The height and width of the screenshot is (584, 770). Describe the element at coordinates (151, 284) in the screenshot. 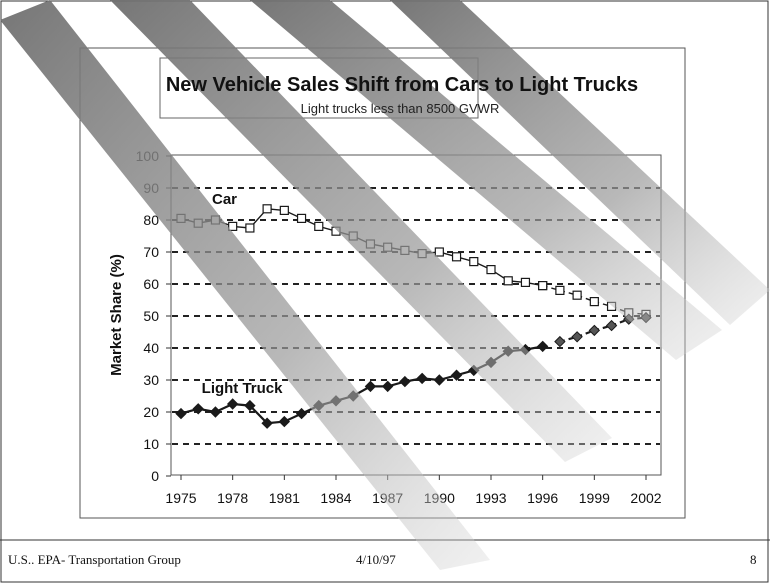

I see `y-tick-label: 60` at that location.